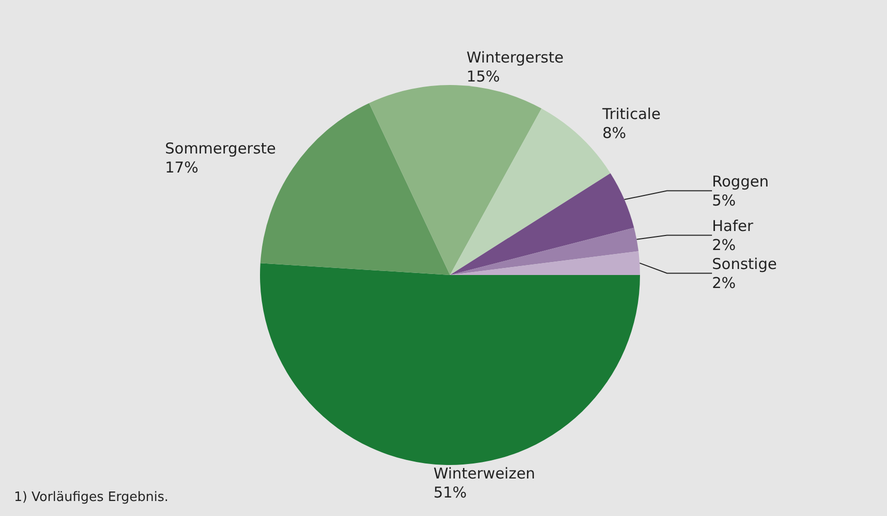 The width and height of the screenshot is (887, 516). I want to click on slice-label: Sommergerste, so click(220, 149).